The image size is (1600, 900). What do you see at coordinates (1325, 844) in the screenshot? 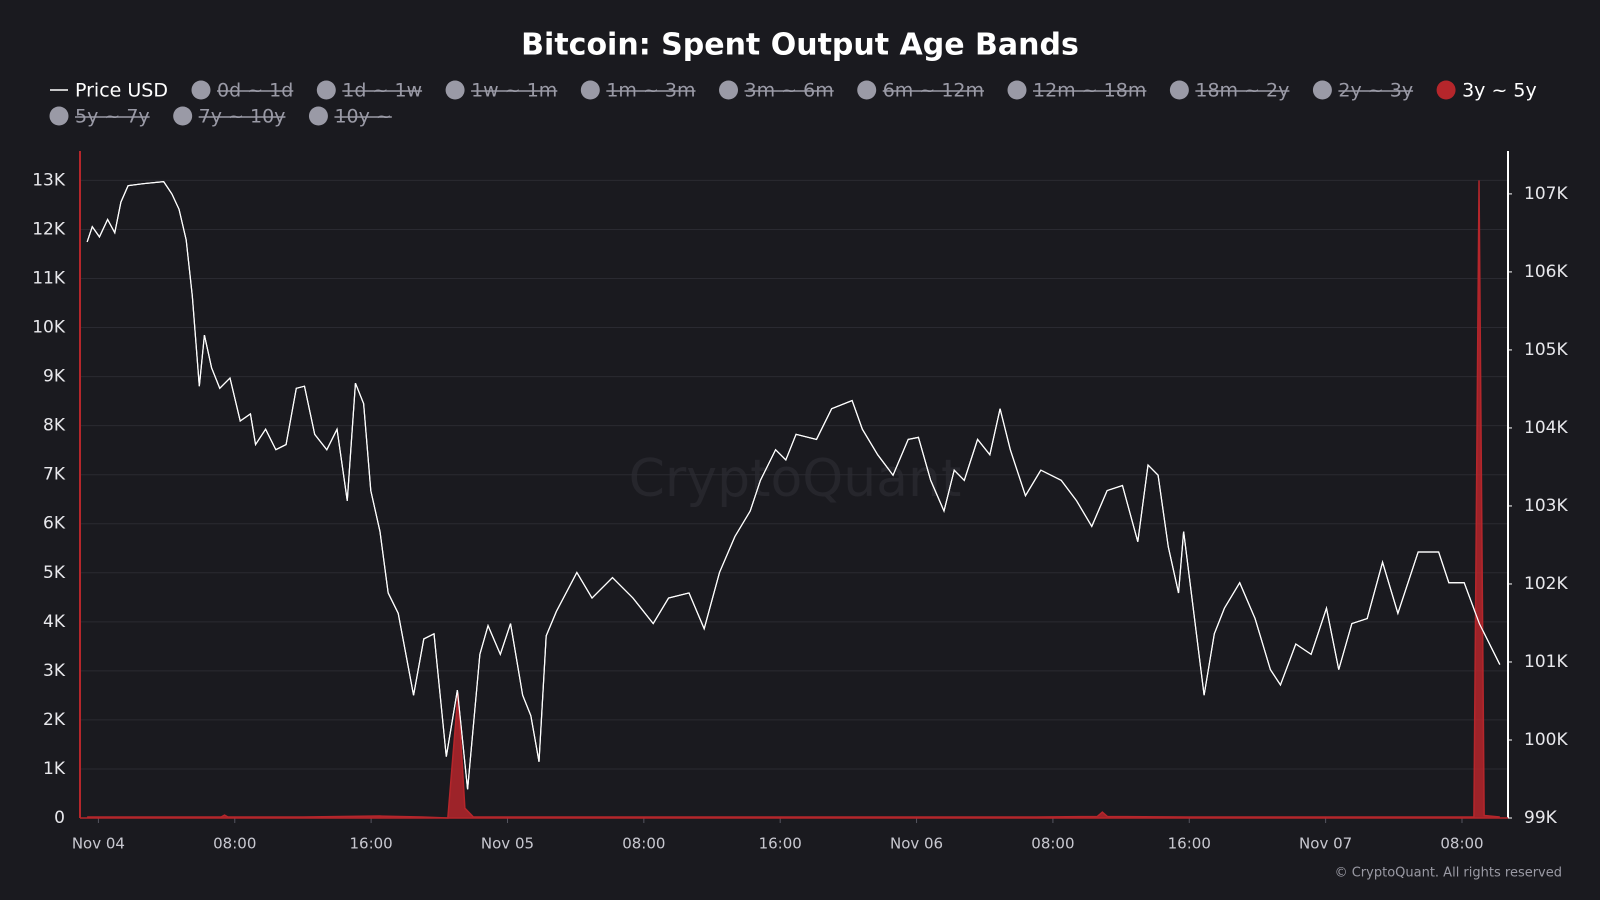
I see `x-tick-label: Nov 07` at bounding box center [1325, 844].